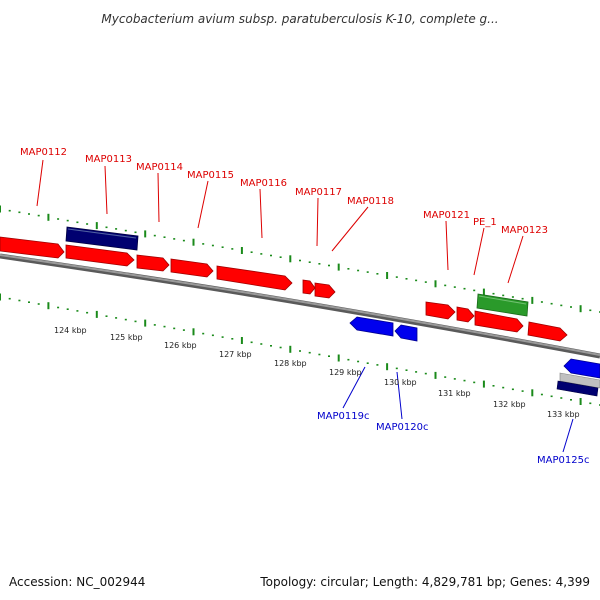  Describe the element at coordinates (254, 278) in the screenshot. I see `gene-arrow-map0116` at that location.